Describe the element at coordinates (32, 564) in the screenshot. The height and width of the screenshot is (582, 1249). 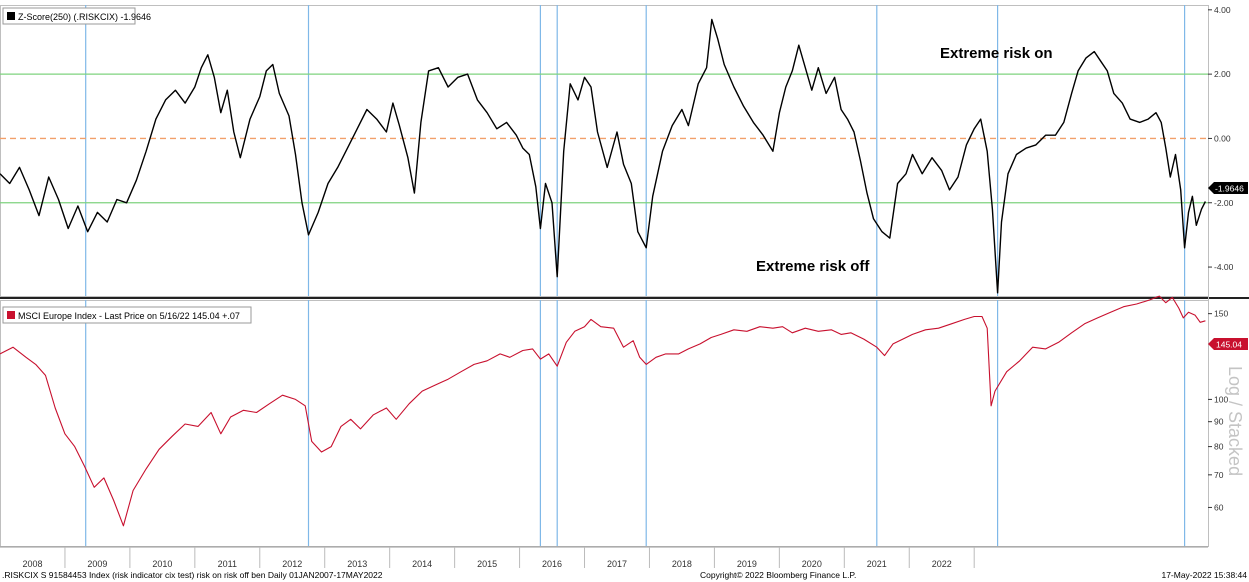
I see `x-tick-label-2008: 2008` at that location.